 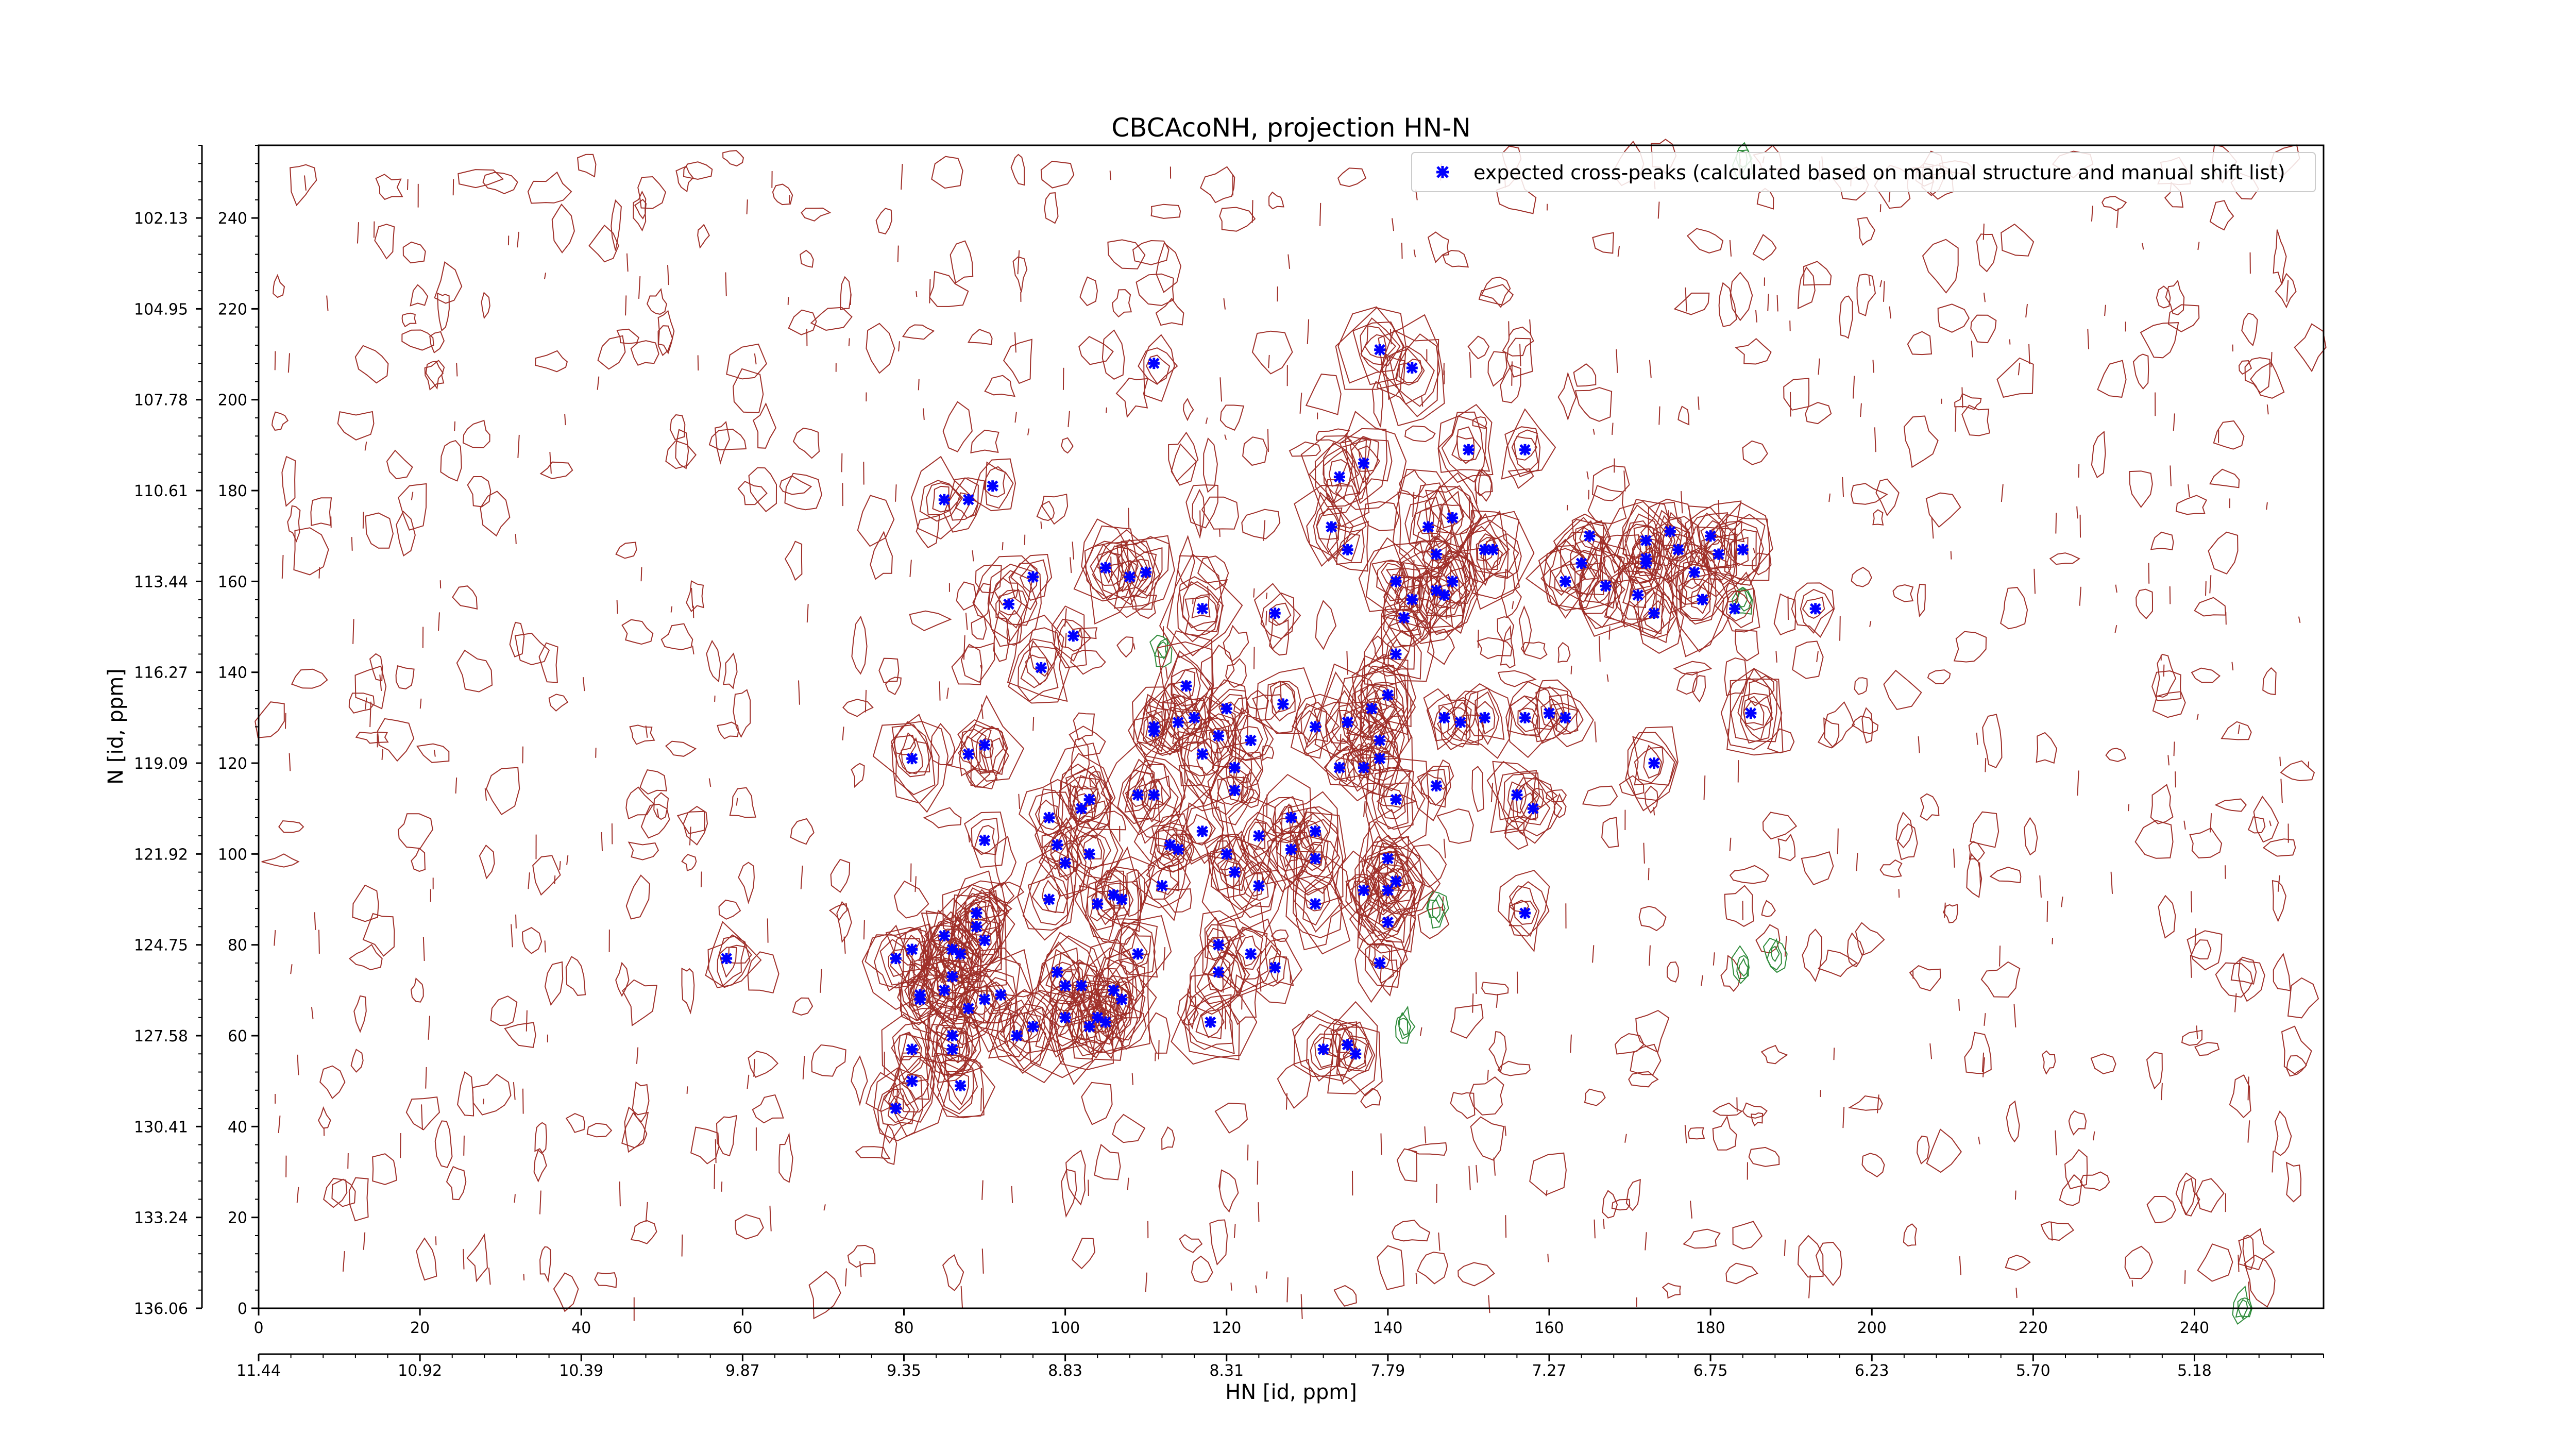 I want to click on x-ppm-tick-label: 9.87, so click(x=742, y=1371).